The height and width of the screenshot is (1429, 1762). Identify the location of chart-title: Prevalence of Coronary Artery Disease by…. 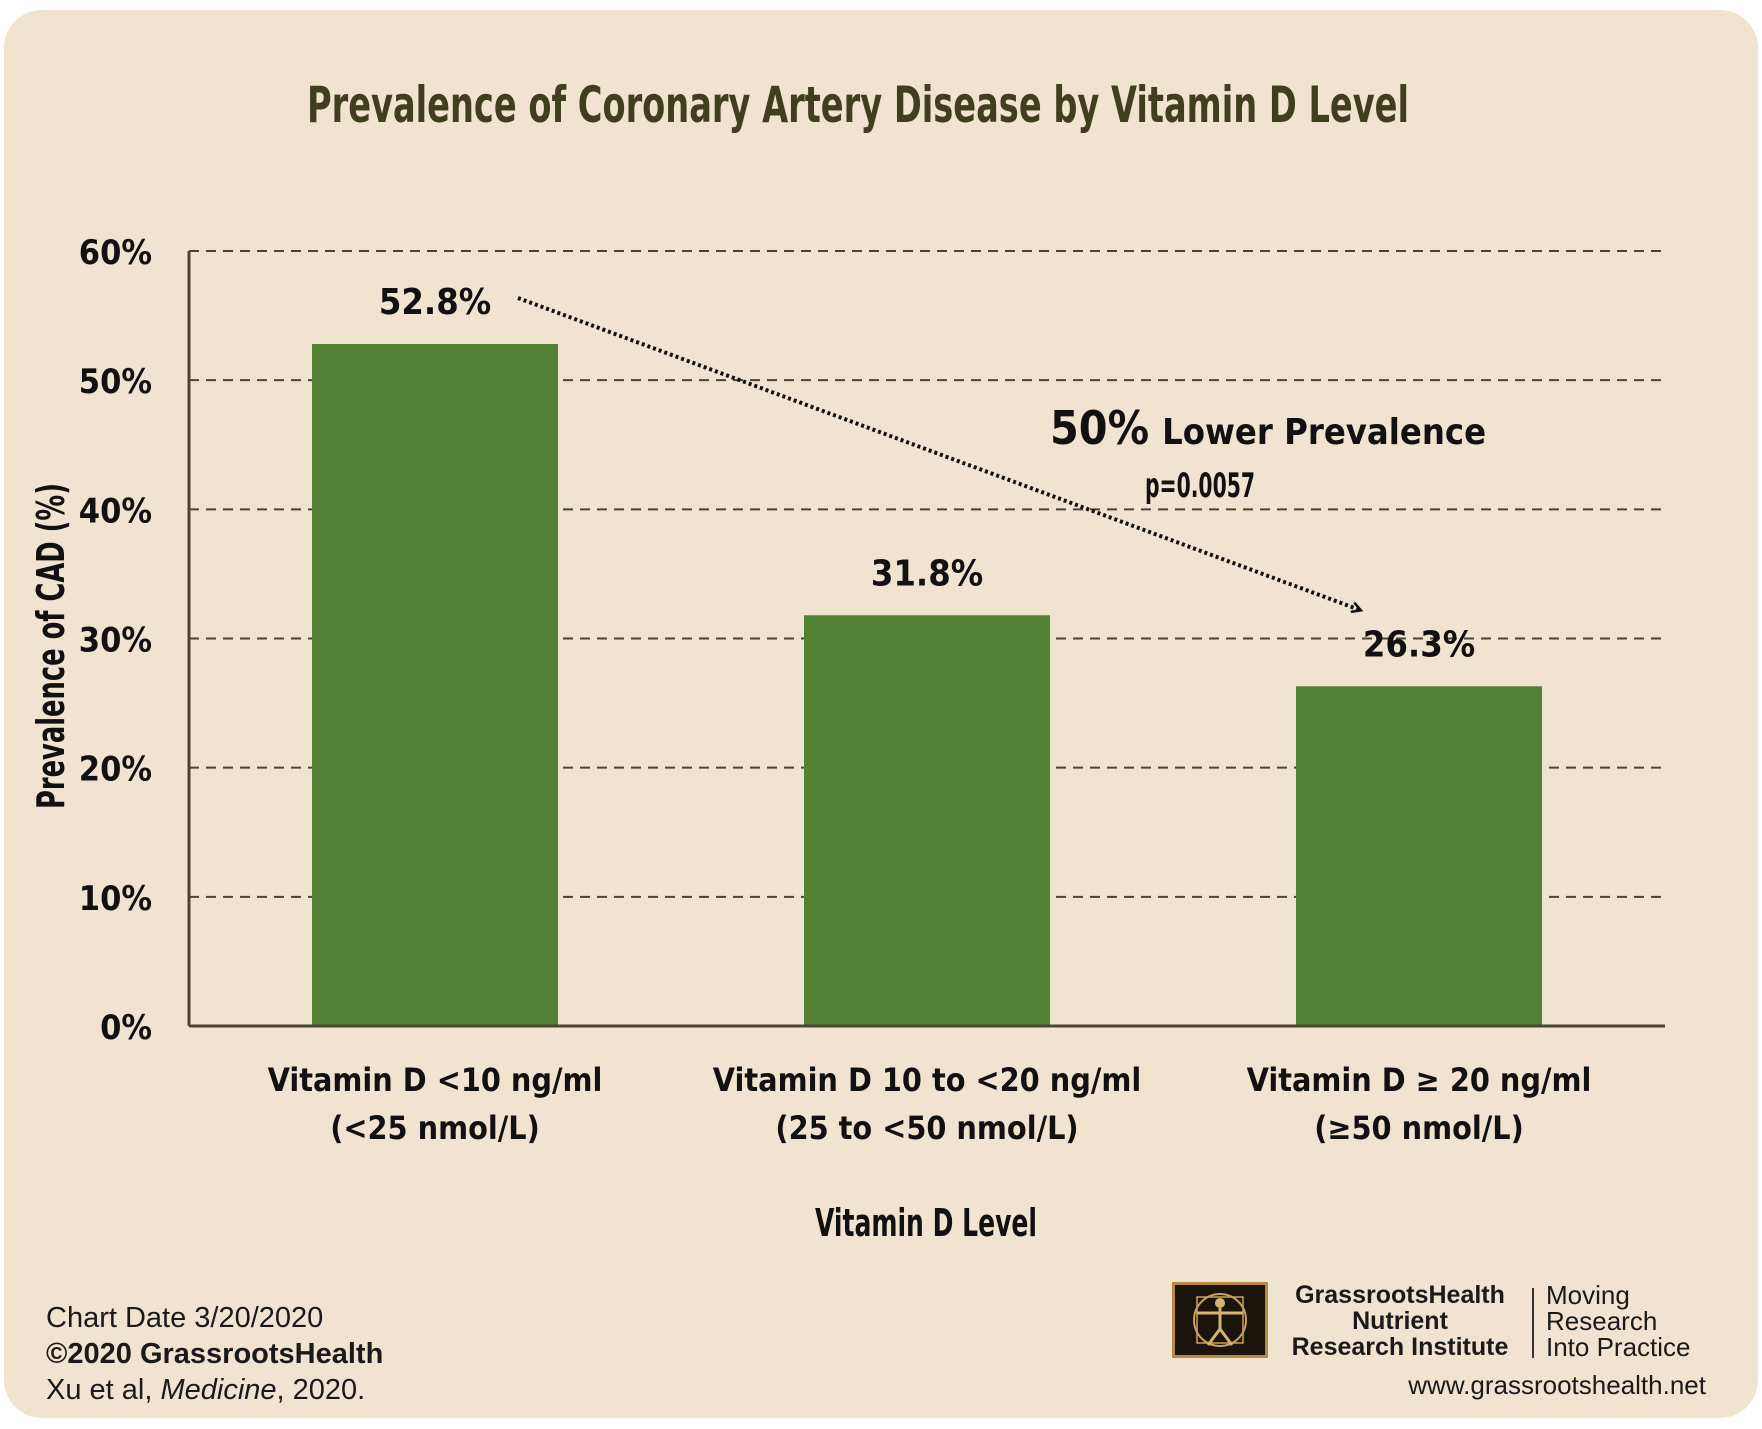
(858, 105).